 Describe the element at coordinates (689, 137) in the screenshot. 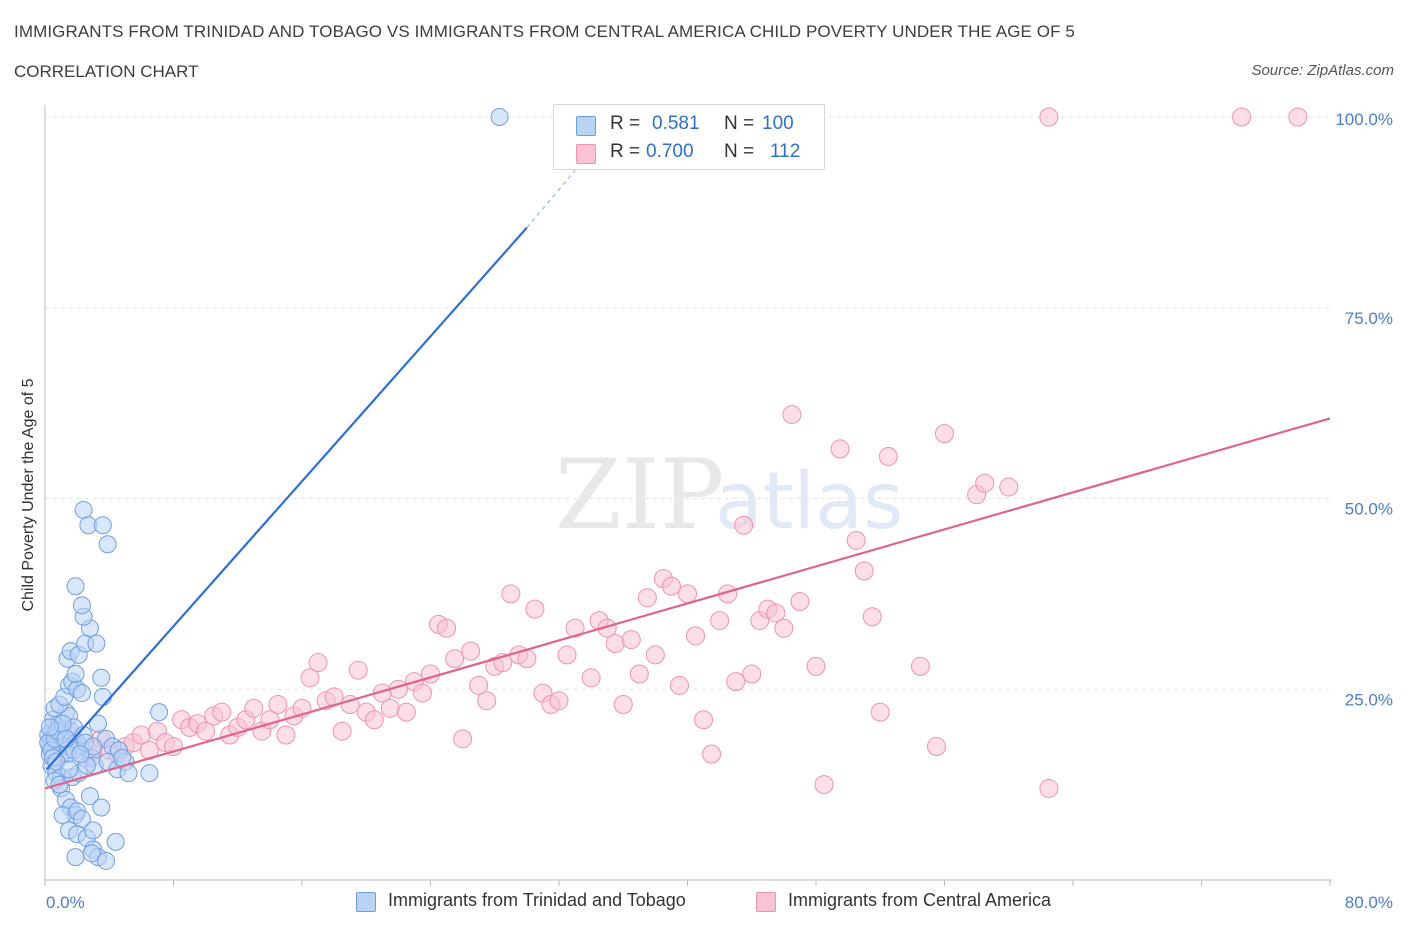

I see `correlation-legend: R = 0.581 N = 100 R = 0.700 N = 112` at that location.